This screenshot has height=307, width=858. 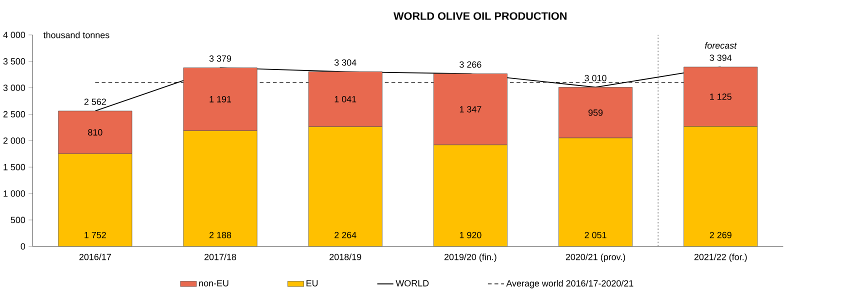 I want to click on y-tick-label: 2 000, so click(x=14, y=141).